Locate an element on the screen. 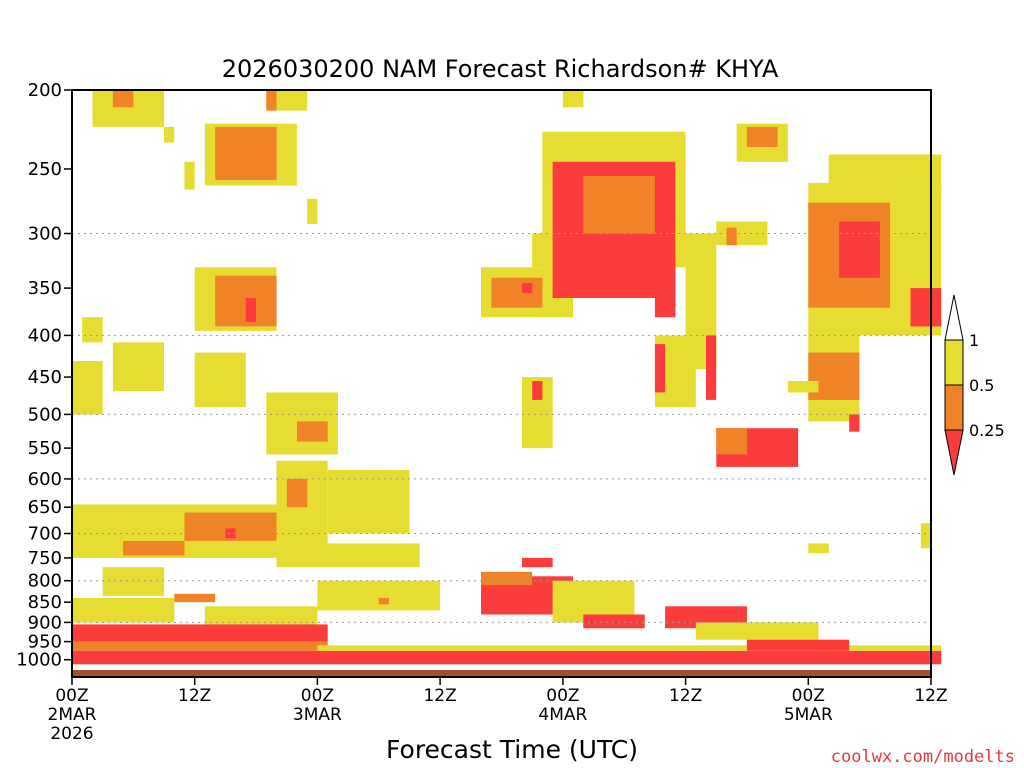 The image size is (1024, 768). xtick-label-48-1: 4MAR is located at coordinates (562, 715).